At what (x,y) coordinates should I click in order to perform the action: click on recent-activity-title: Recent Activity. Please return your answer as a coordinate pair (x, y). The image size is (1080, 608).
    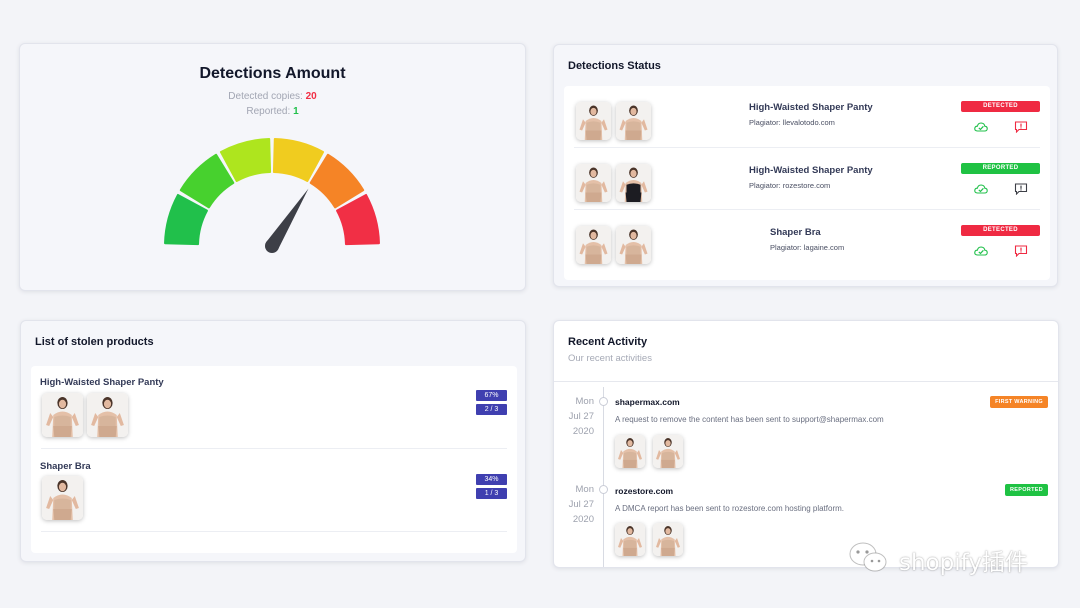
    Looking at the image, I should click on (608, 342).